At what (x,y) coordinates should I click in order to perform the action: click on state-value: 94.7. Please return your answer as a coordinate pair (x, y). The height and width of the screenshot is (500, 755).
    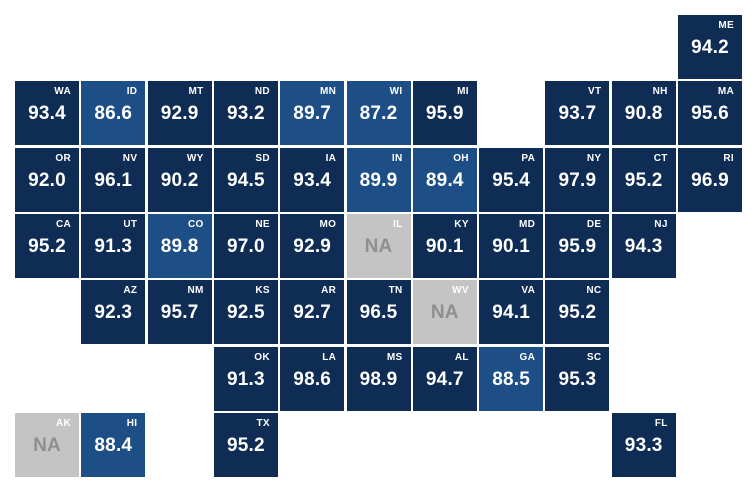
    Looking at the image, I should click on (444, 379).